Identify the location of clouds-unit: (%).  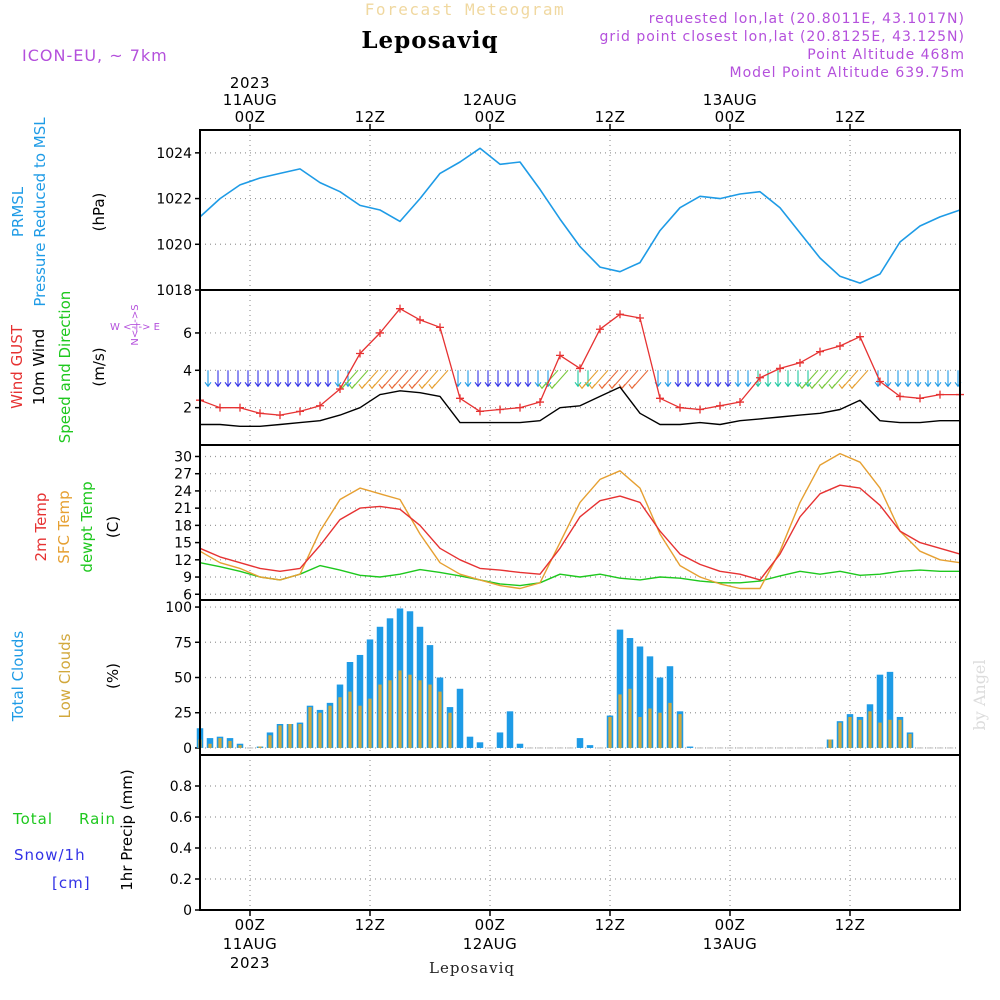
(113, 676).